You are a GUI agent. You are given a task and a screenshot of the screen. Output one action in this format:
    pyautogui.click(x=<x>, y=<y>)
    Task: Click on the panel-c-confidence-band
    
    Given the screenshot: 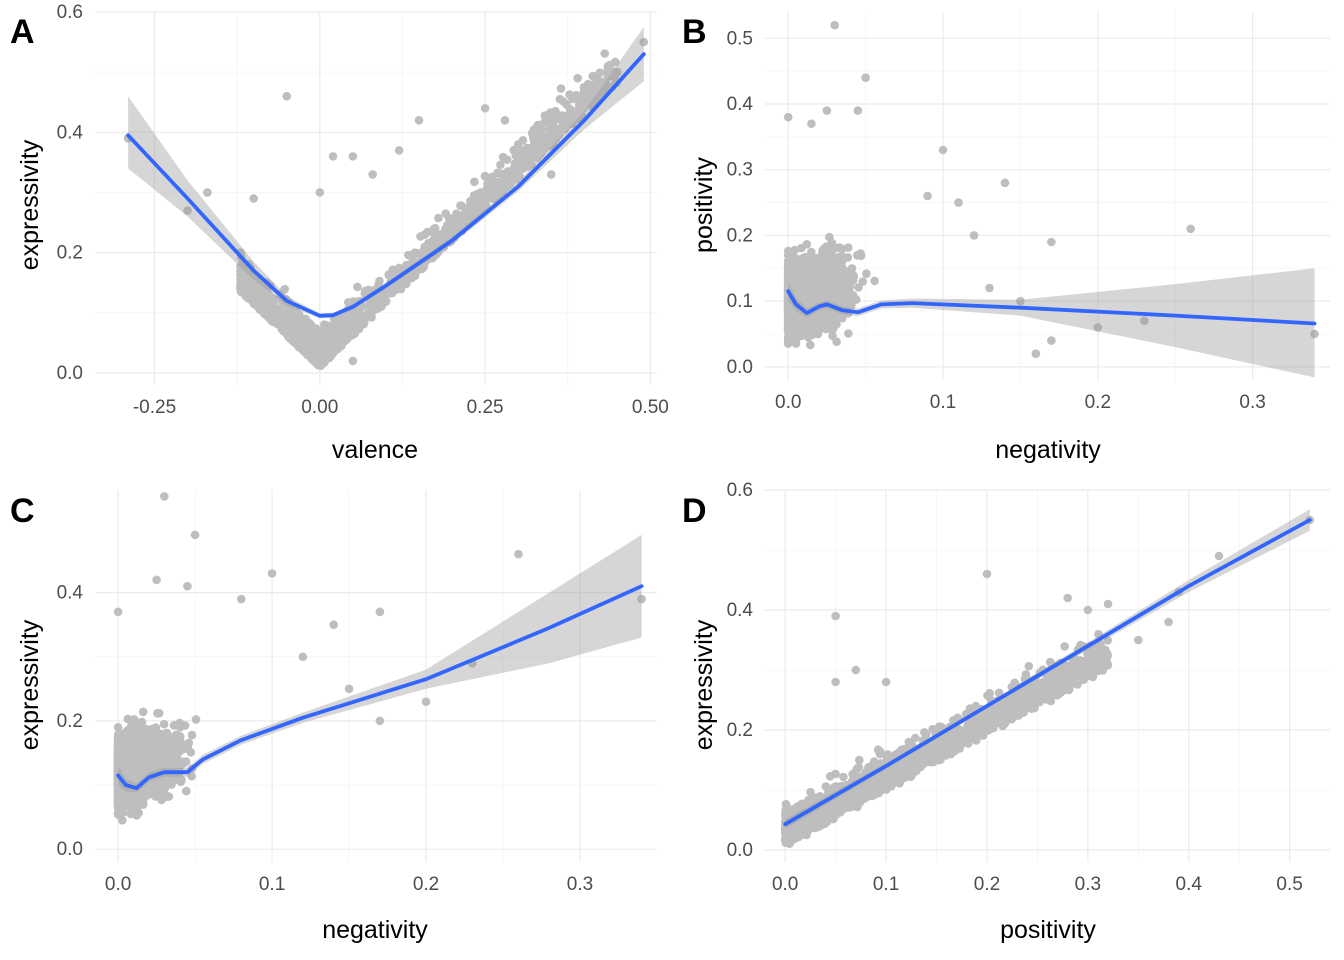 What is the action you would take?
    pyautogui.click(x=380, y=663)
    